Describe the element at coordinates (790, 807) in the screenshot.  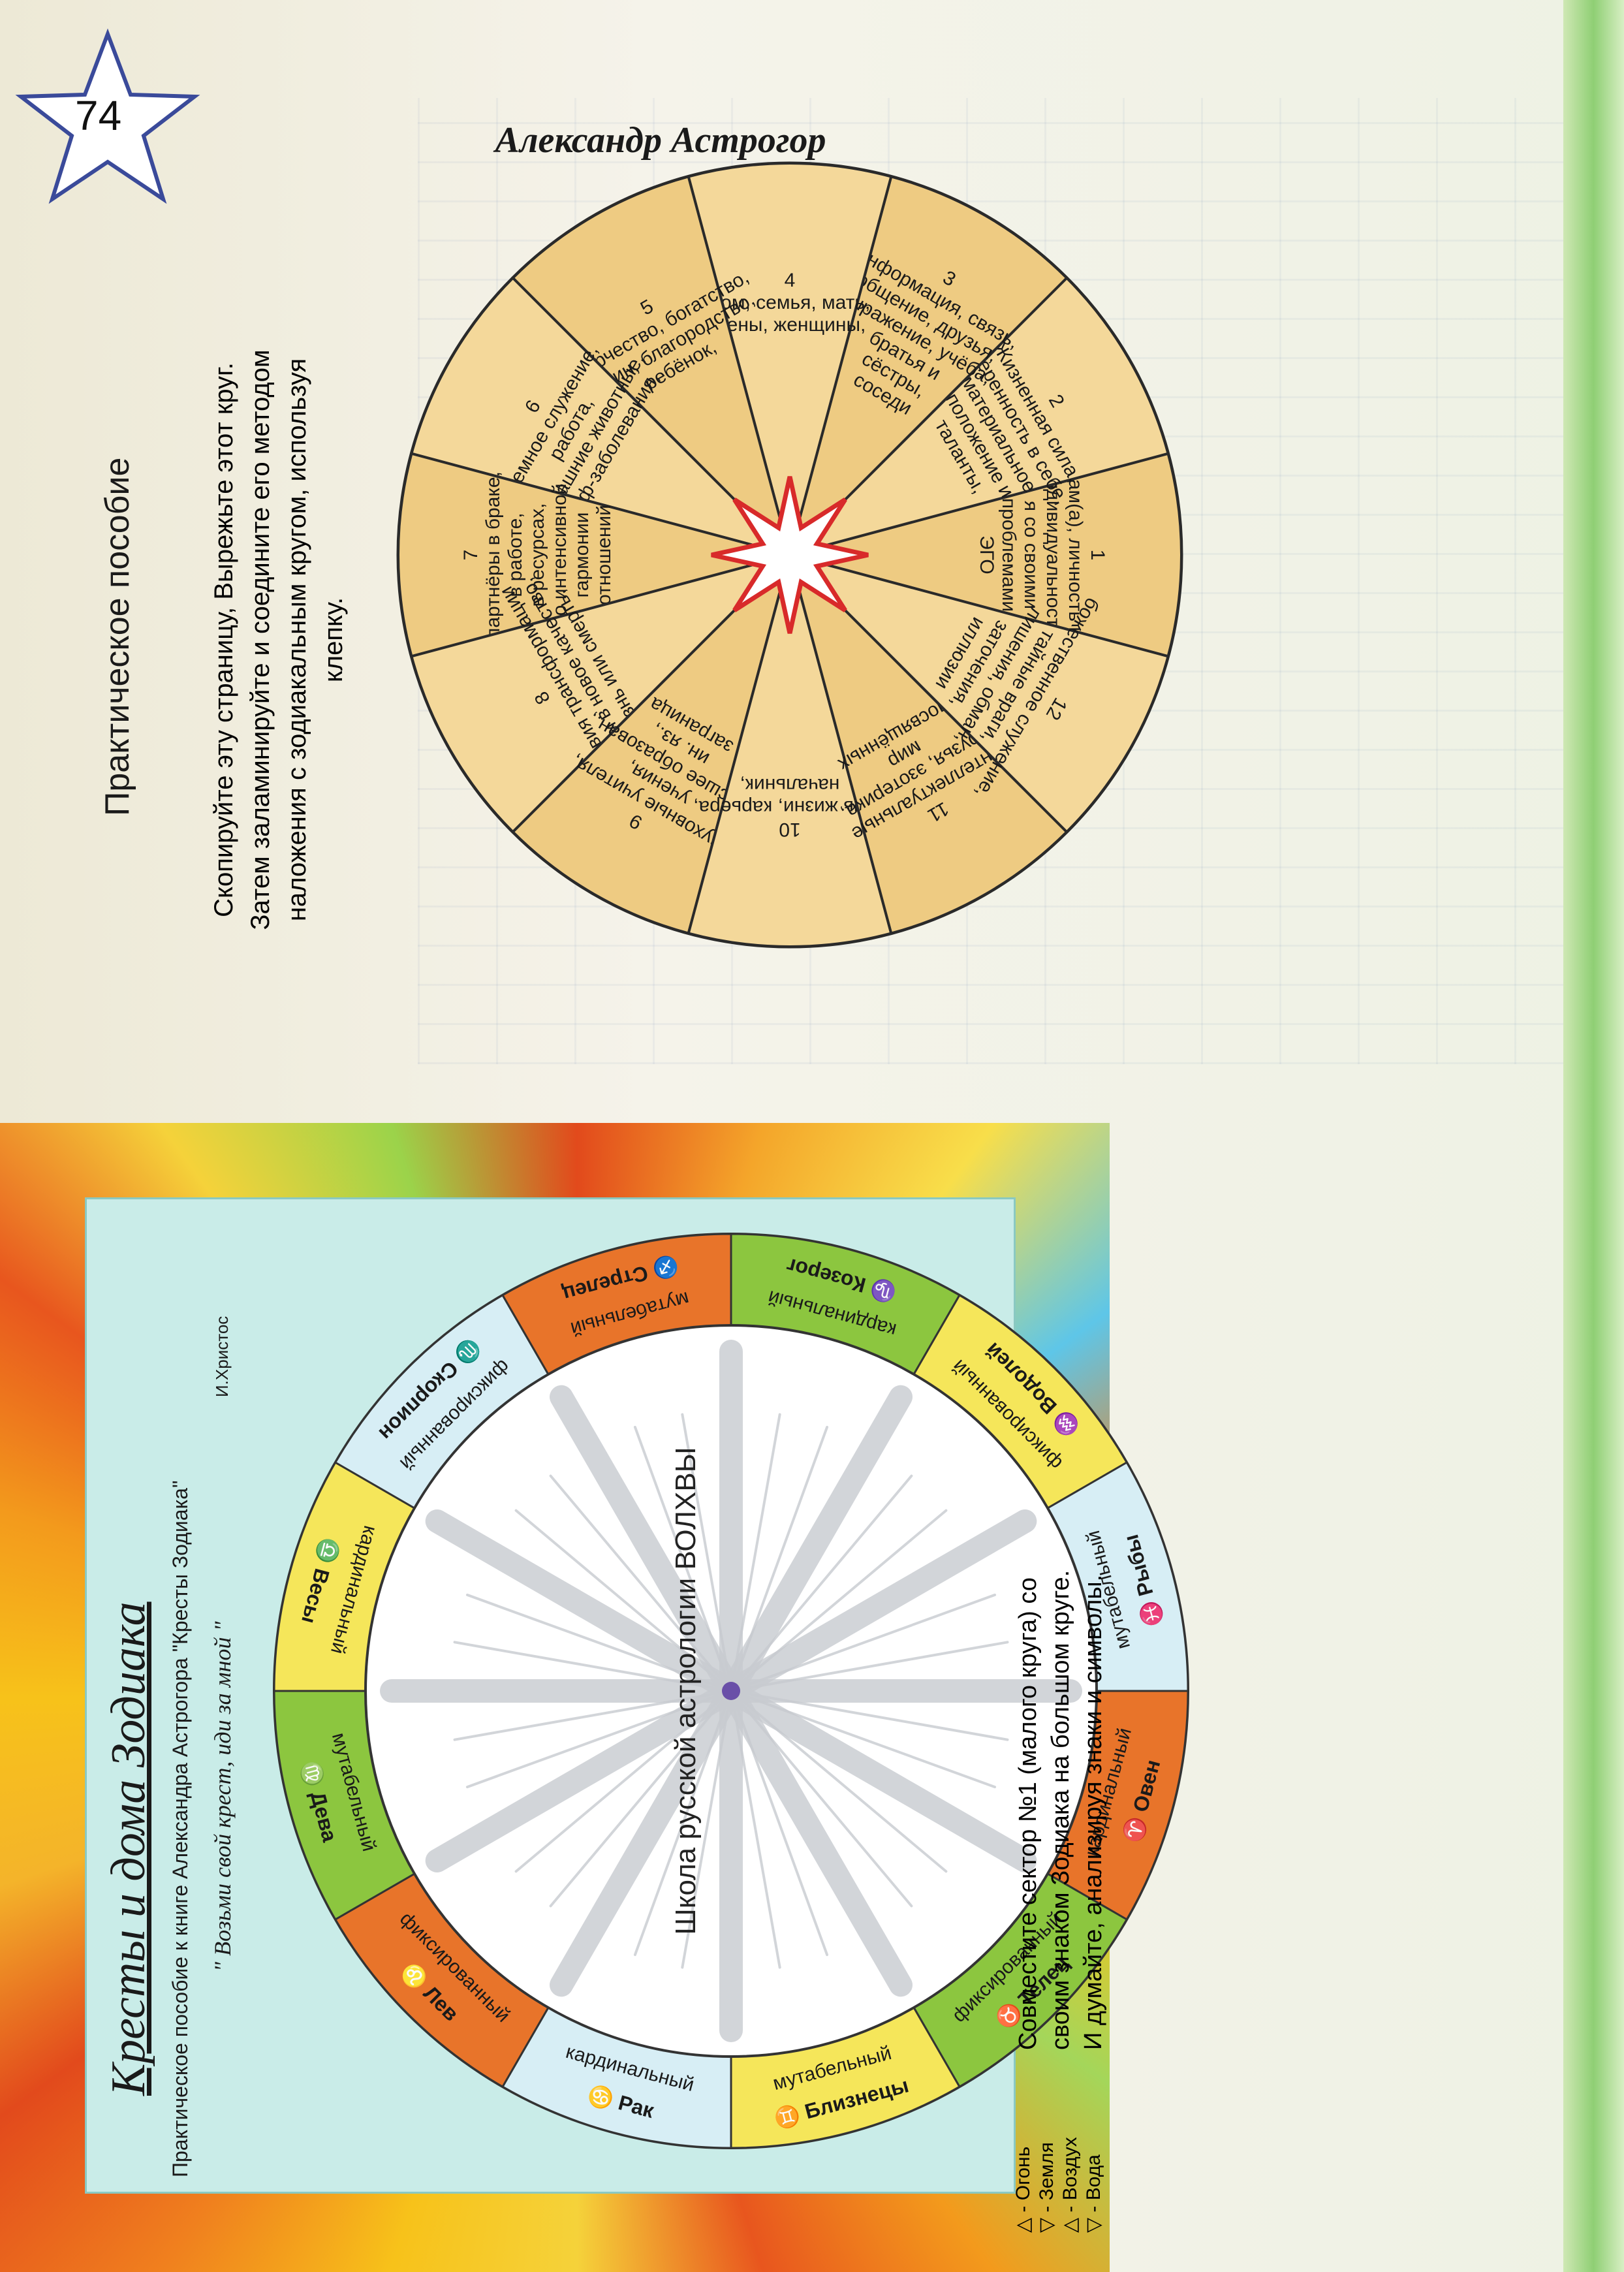
I see `house-text-10: 10цель жизни, карьера,начальник,` at that location.